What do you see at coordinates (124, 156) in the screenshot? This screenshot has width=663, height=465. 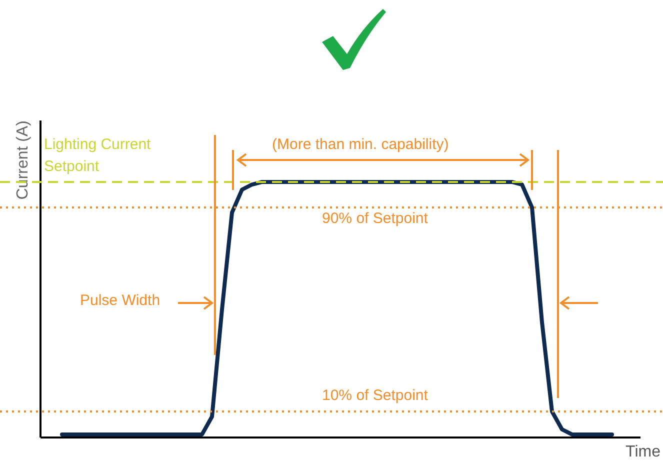 I see `ref-line-label: Lighting Current Setpoint` at bounding box center [124, 156].